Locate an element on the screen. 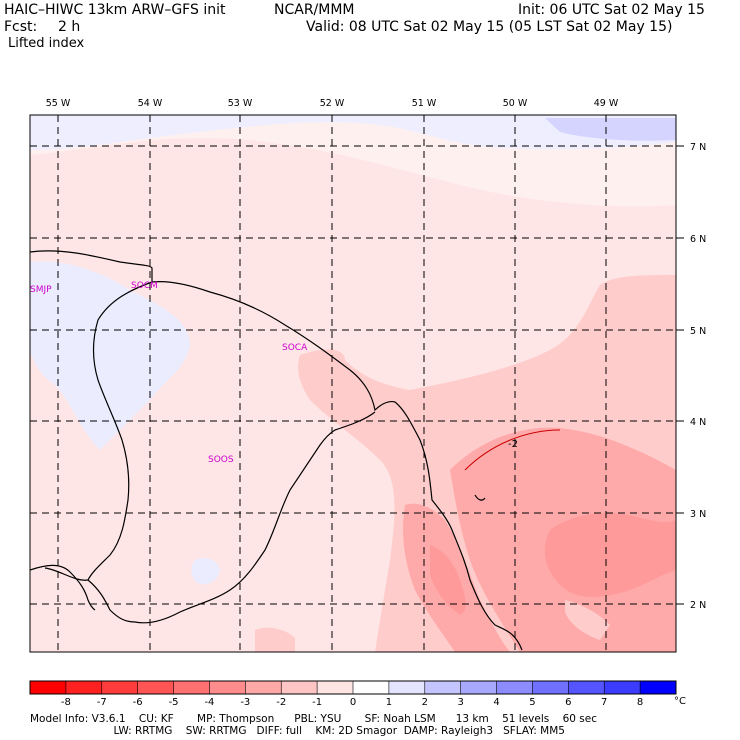 Image resolution: width=740 pixels, height=740 pixels. colorbar-tick-label: 6 is located at coordinates (568, 702).